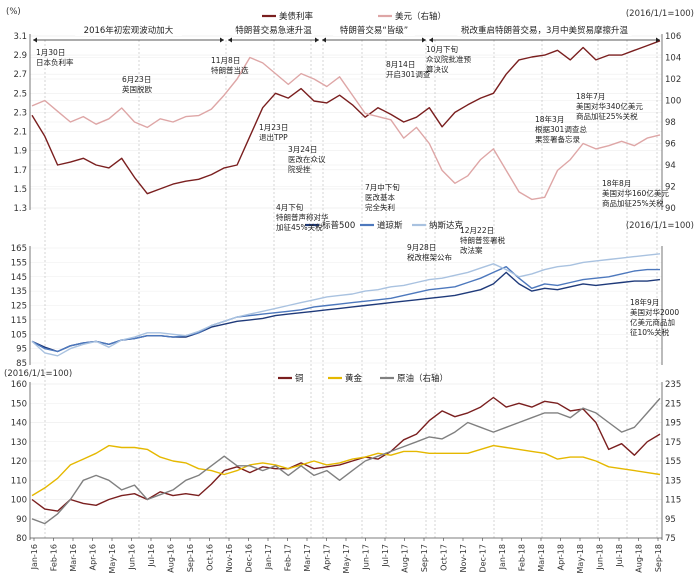 This screenshot has width=700, height=573. Describe the element at coordinates (273, 30) in the screenshot. I see `phase-label-1: 特朗普交易急速升温` at that location.